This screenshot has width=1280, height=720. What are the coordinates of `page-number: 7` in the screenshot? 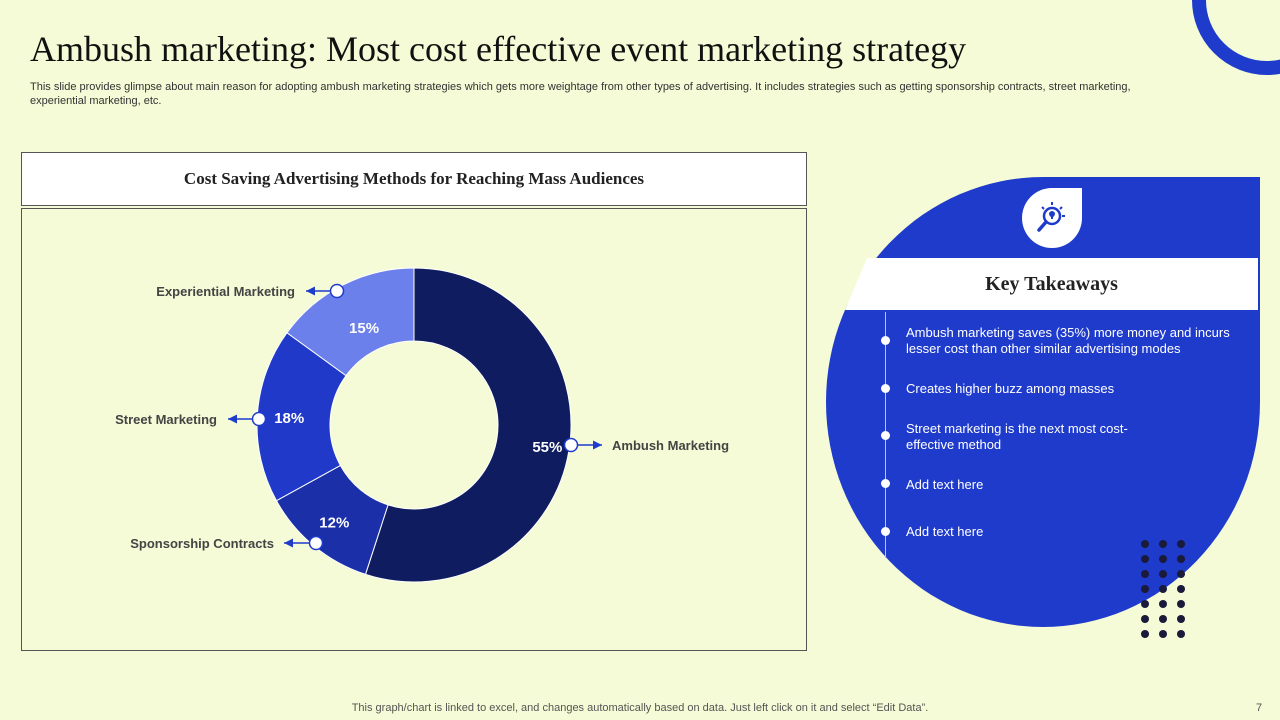 It's located at (1259, 708).